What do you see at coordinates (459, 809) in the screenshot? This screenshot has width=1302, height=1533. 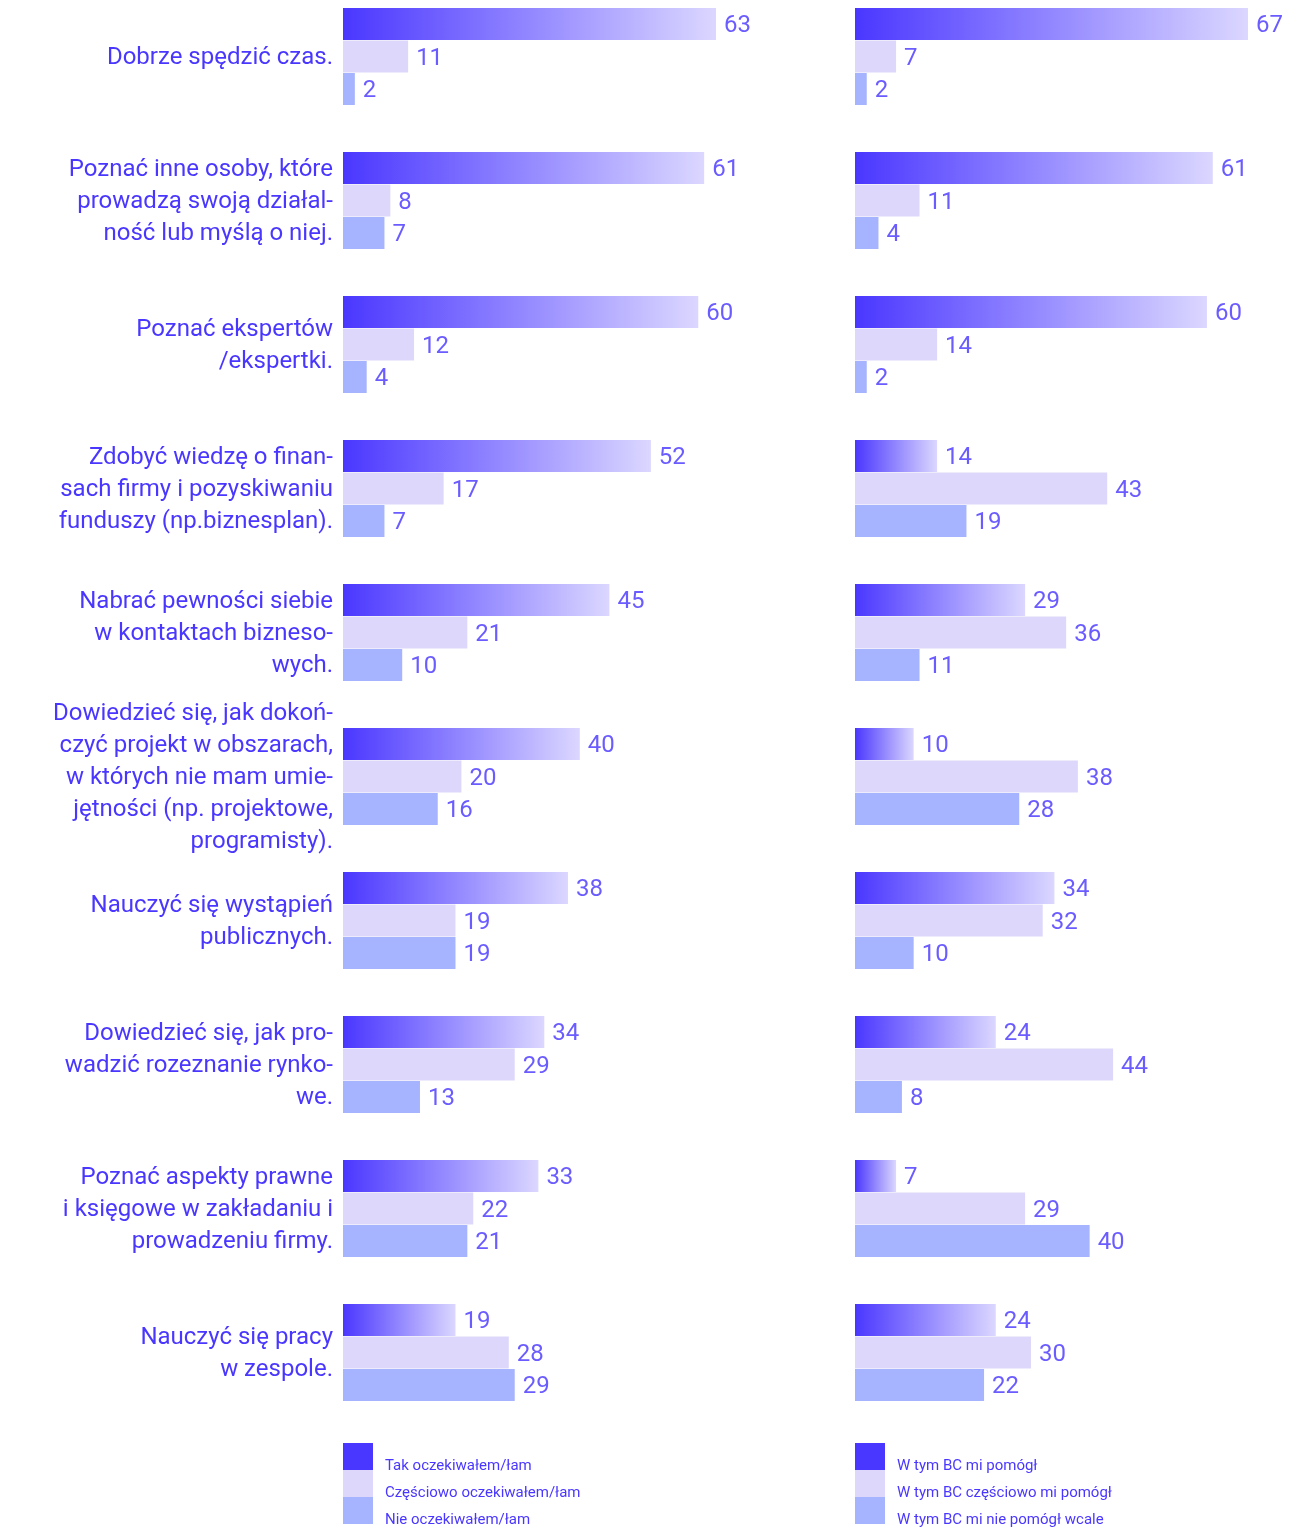 I see `data-label: 16` at bounding box center [459, 809].